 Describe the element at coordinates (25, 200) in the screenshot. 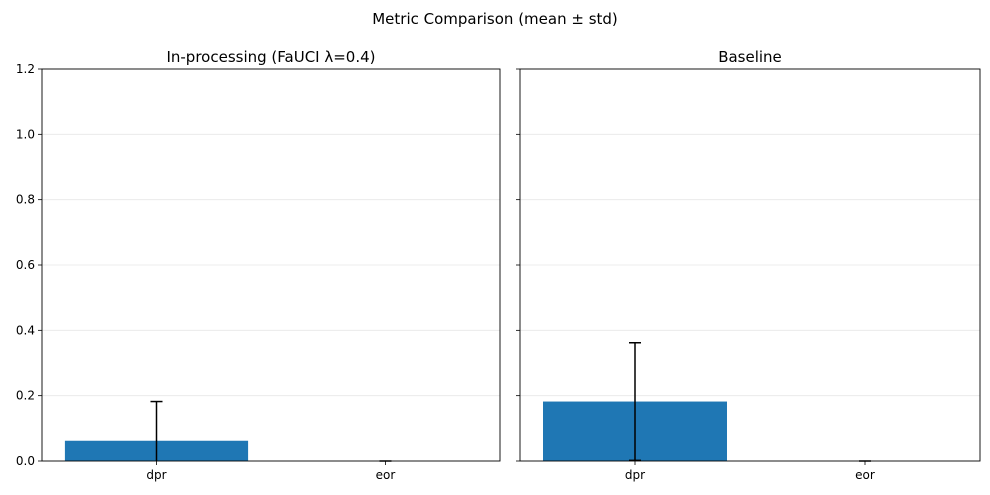

I see `y-tick-label: 0.8` at that location.